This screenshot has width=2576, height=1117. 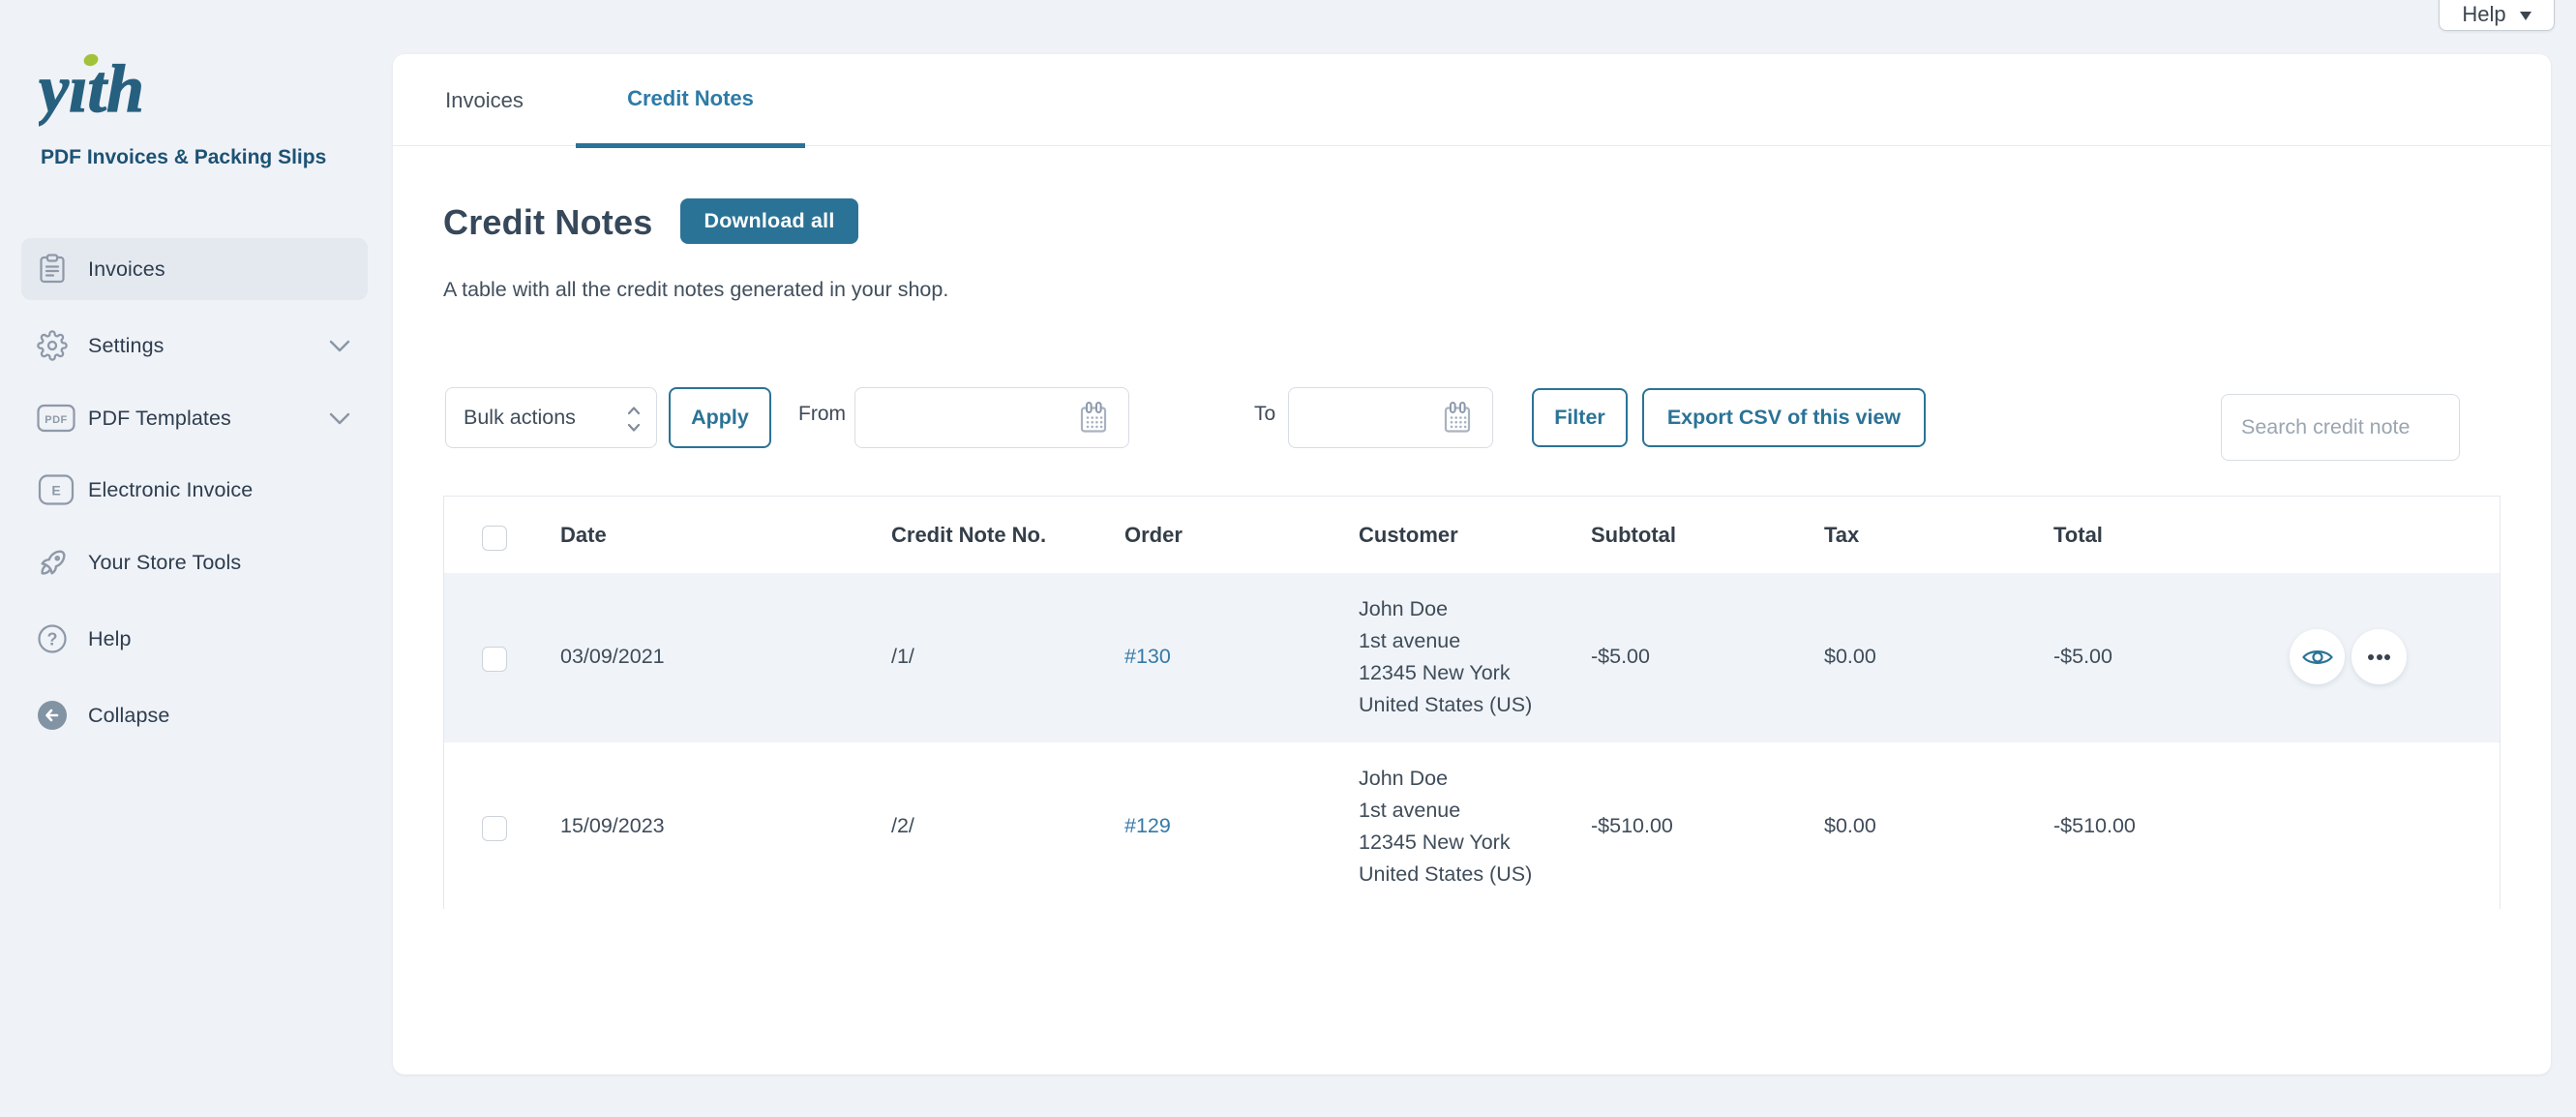 I want to click on svg-text: PDF, so click(x=56, y=420).